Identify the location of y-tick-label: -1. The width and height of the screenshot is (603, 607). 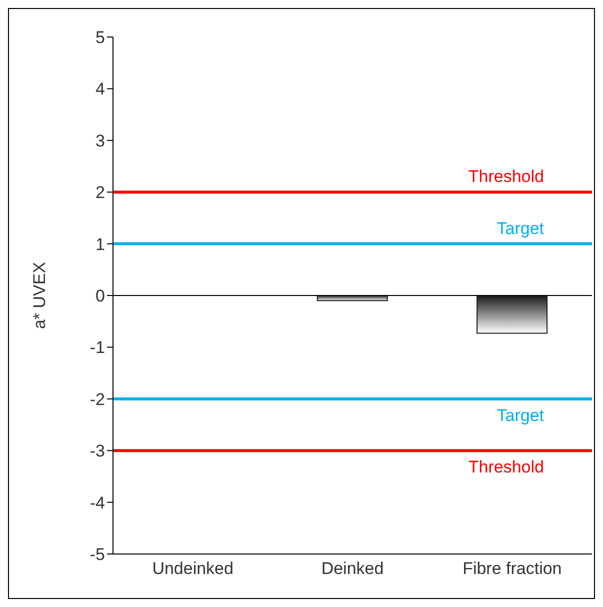
(97, 348).